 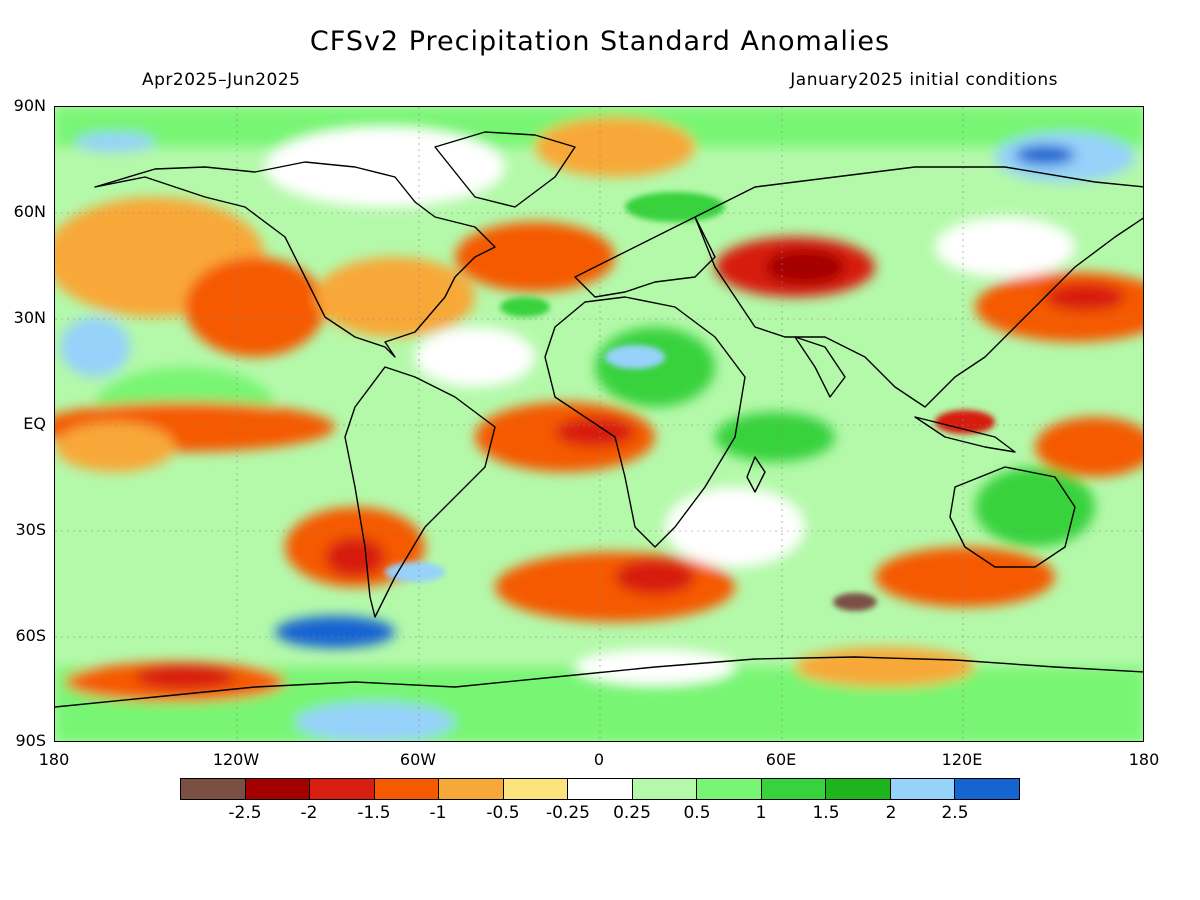 I want to click on colorbar-label: -0.5, so click(x=503, y=813).